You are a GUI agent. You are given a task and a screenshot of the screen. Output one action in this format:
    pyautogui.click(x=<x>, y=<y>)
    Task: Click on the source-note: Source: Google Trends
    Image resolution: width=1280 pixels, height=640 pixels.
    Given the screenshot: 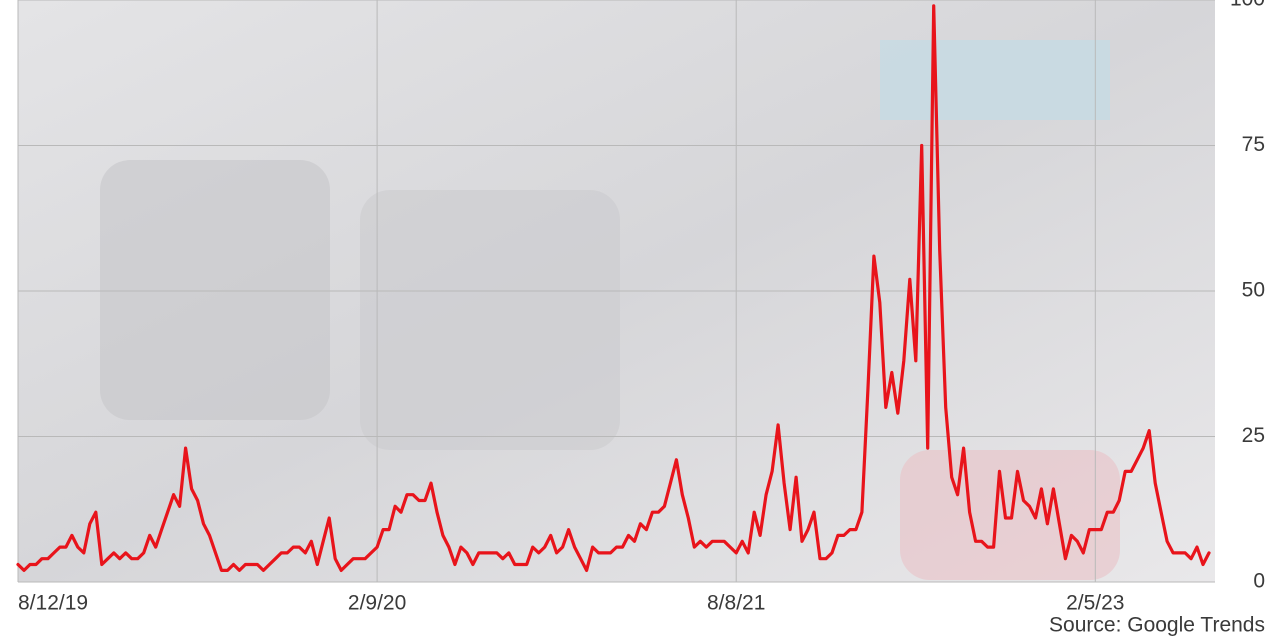 What is the action you would take?
    pyautogui.click(x=1157, y=625)
    